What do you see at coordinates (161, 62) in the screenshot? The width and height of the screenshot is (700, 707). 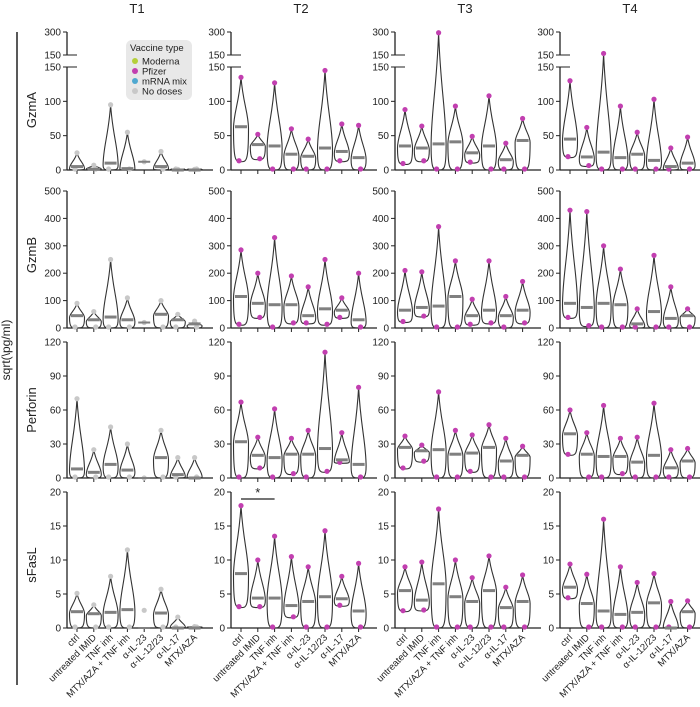 I see `legend-label-moderna: Moderna` at bounding box center [161, 62].